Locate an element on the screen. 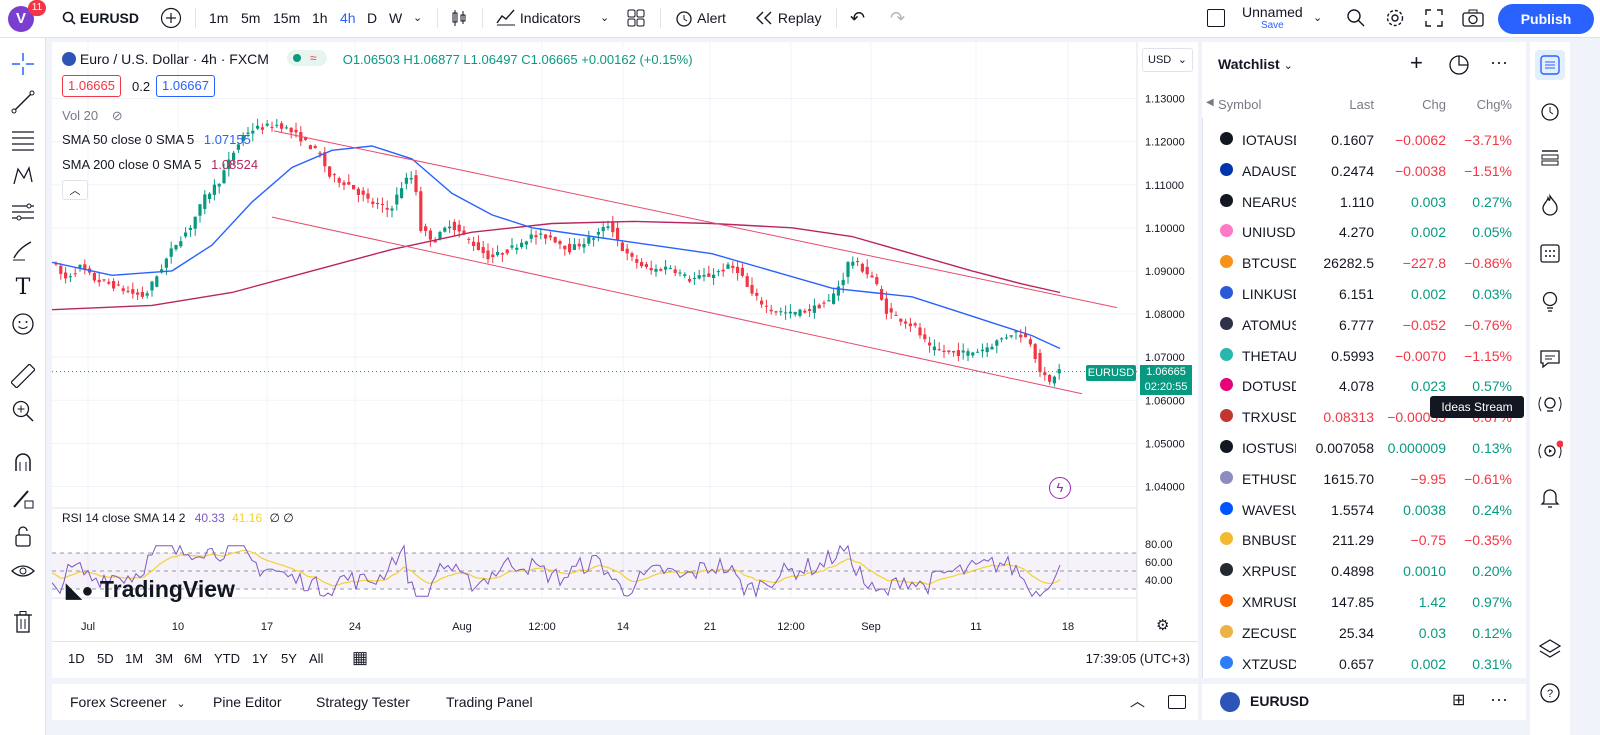 Image resolution: width=1600 pixels, height=735 pixels. tab-forex-screener: Forex Screener ⌄ is located at coordinates (128, 703).